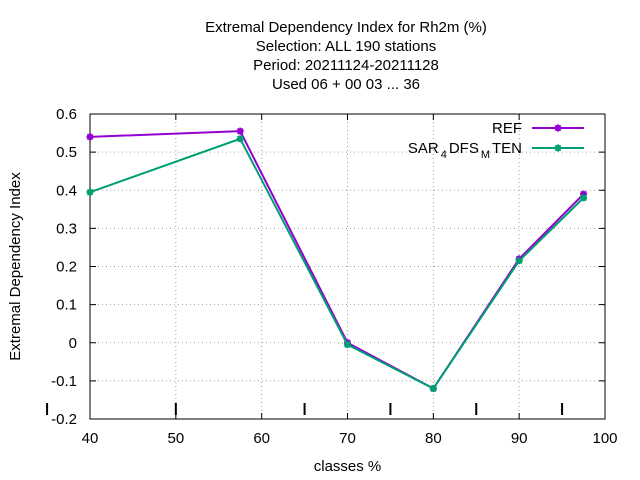 This screenshot has height=480, width=640. I want to click on y-tick-label: 0.4, so click(66, 190).